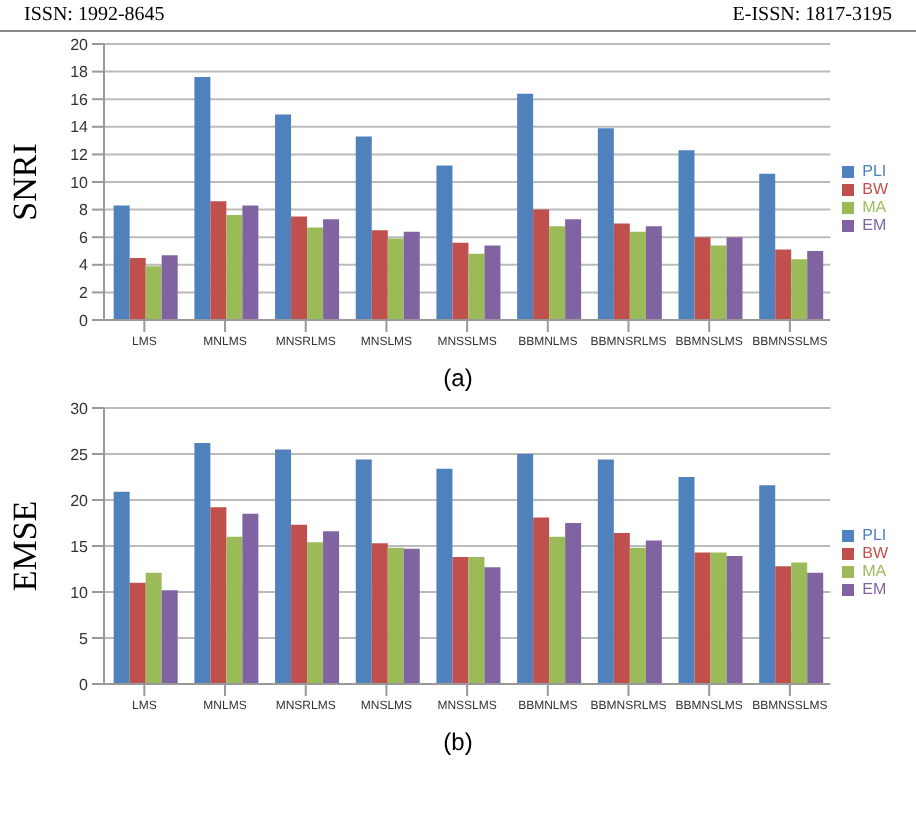  I want to click on y-tick-label: 5, so click(84, 638).